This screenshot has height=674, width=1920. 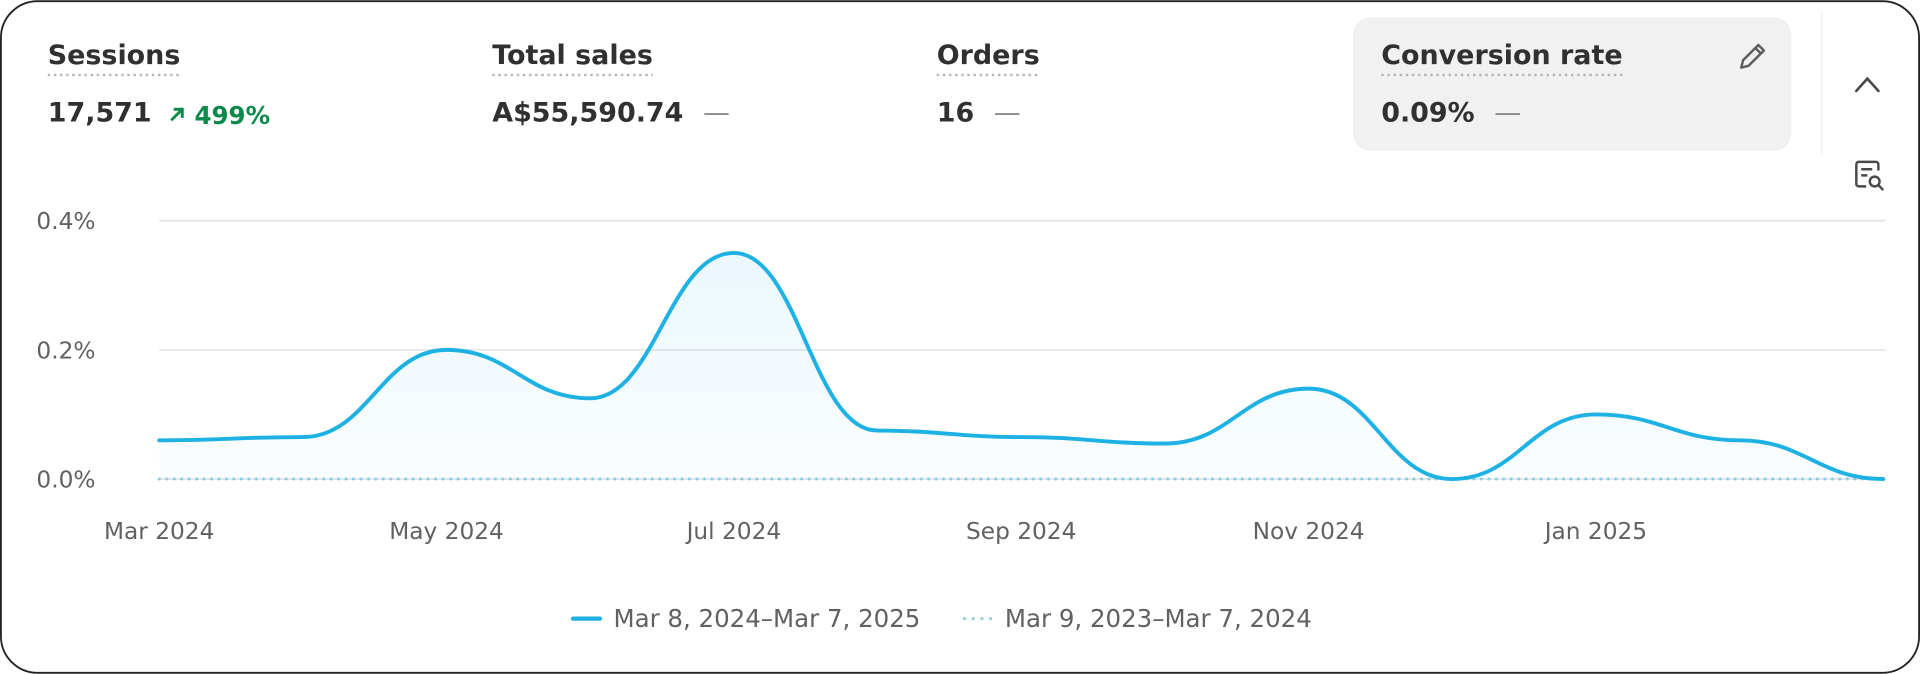 What do you see at coordinates (1870, 175) in the screenshot?
I see `explore-icon` at bounding box center [1870, 175].